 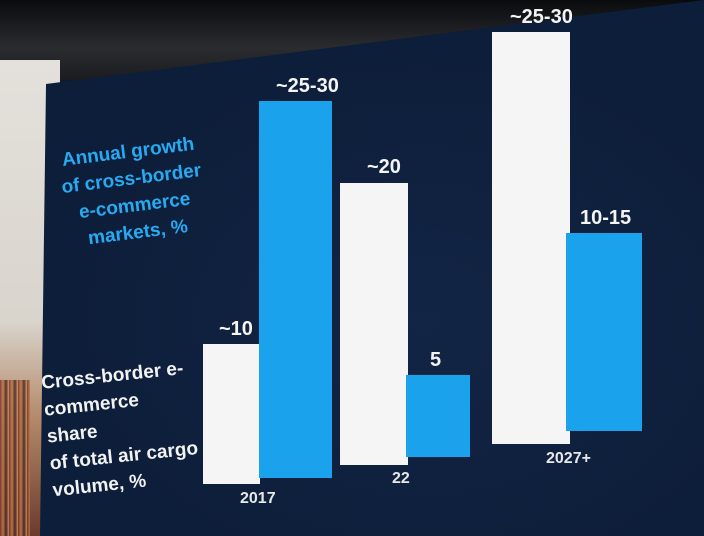 What do you see at coordinates (295, 289) in the screenshot?
I see `bar-growth-2017` at bounding box center [295, 289].